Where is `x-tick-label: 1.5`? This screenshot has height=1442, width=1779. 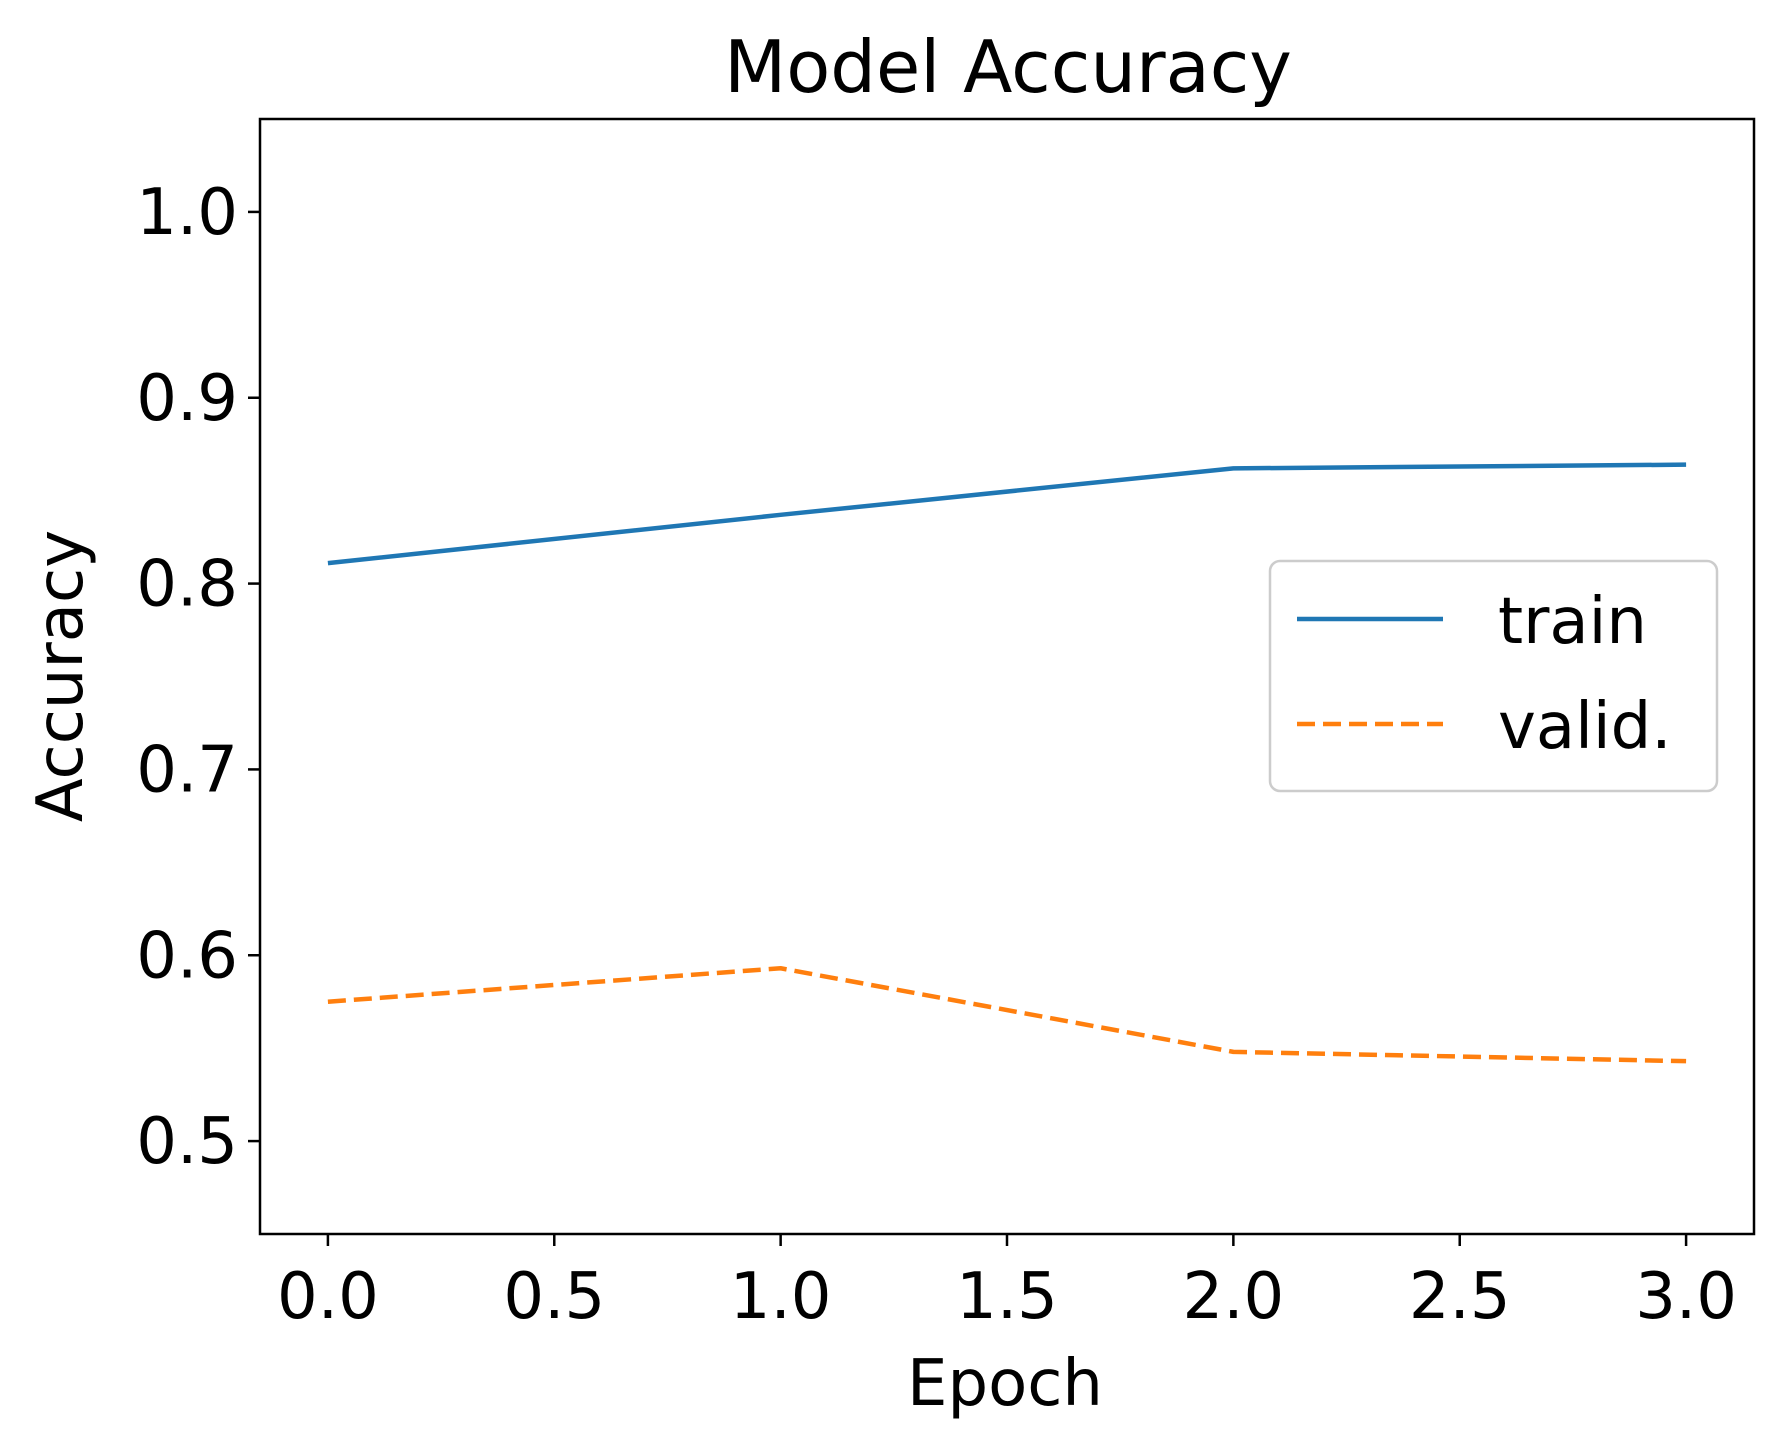 x-tick-label: 1.5 is located at coordinates (1007, 1297).